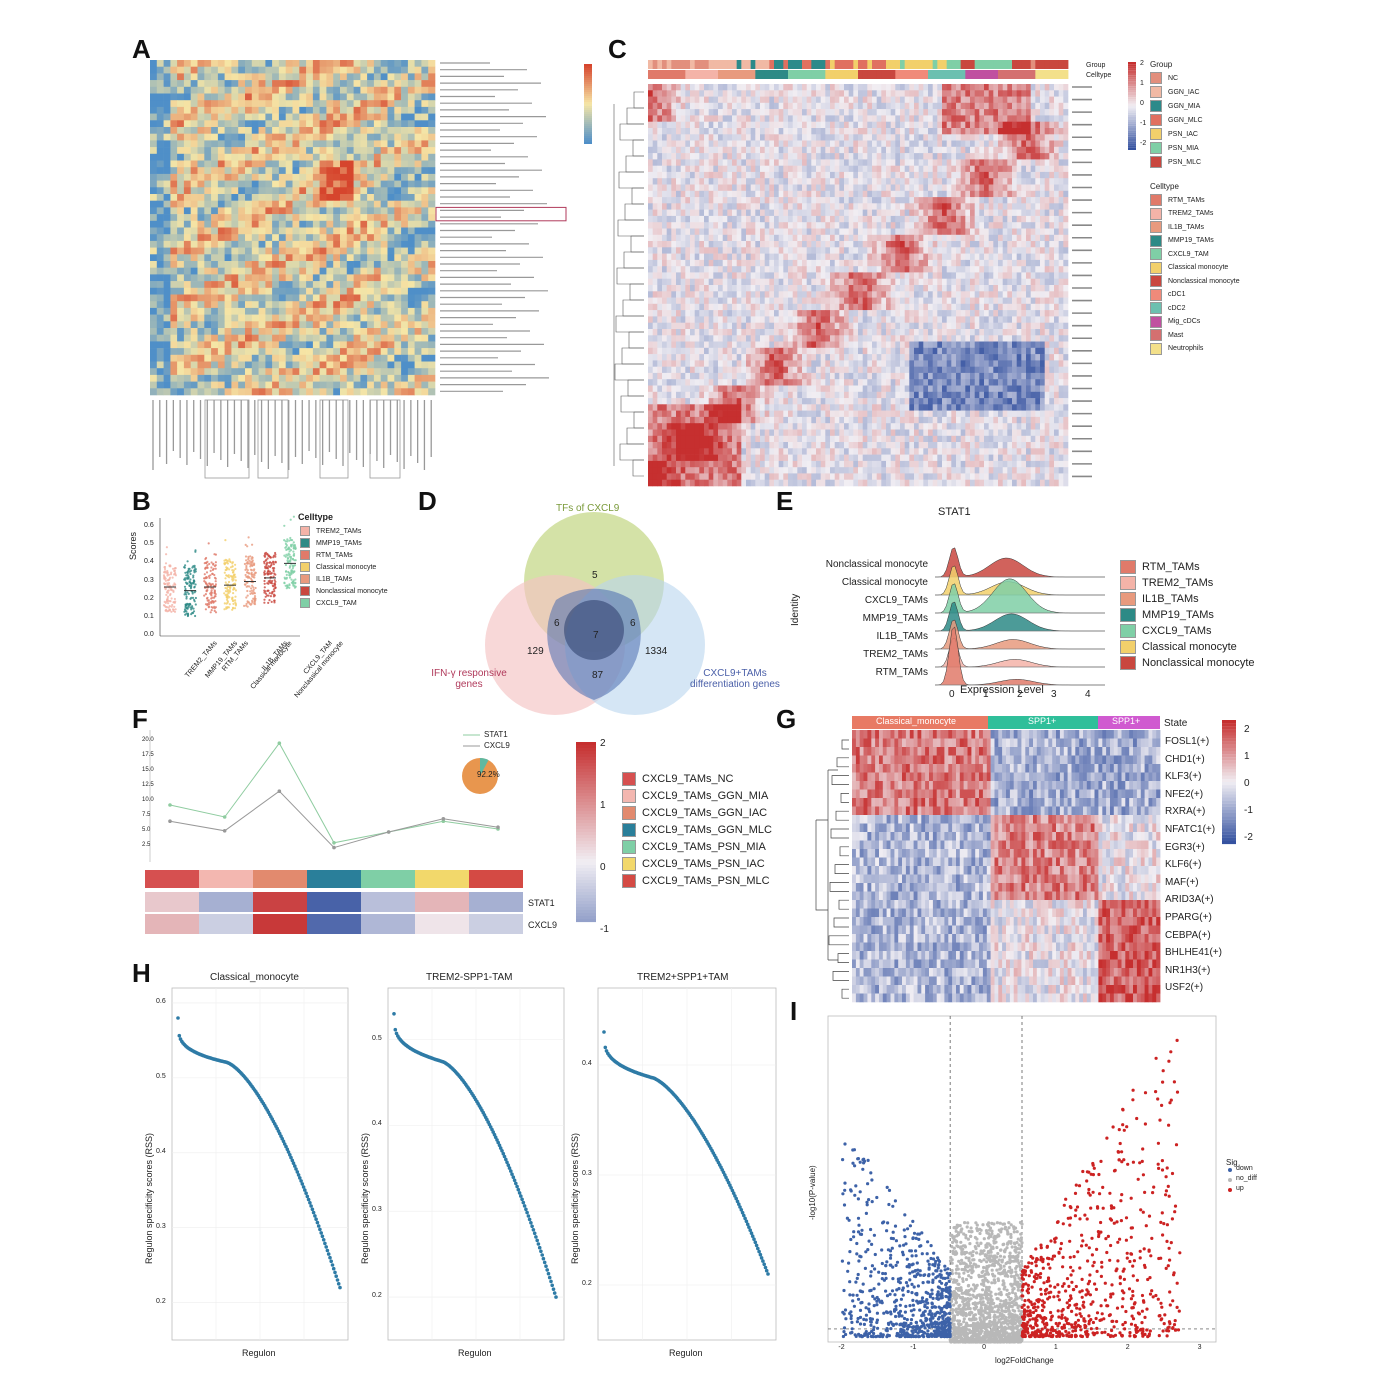 The height and width of the screenshot is (1388, 1388). Describe the element at coordinates (1047, 74) in the screenshot. I see `c-celltype-track-cell` at that location.